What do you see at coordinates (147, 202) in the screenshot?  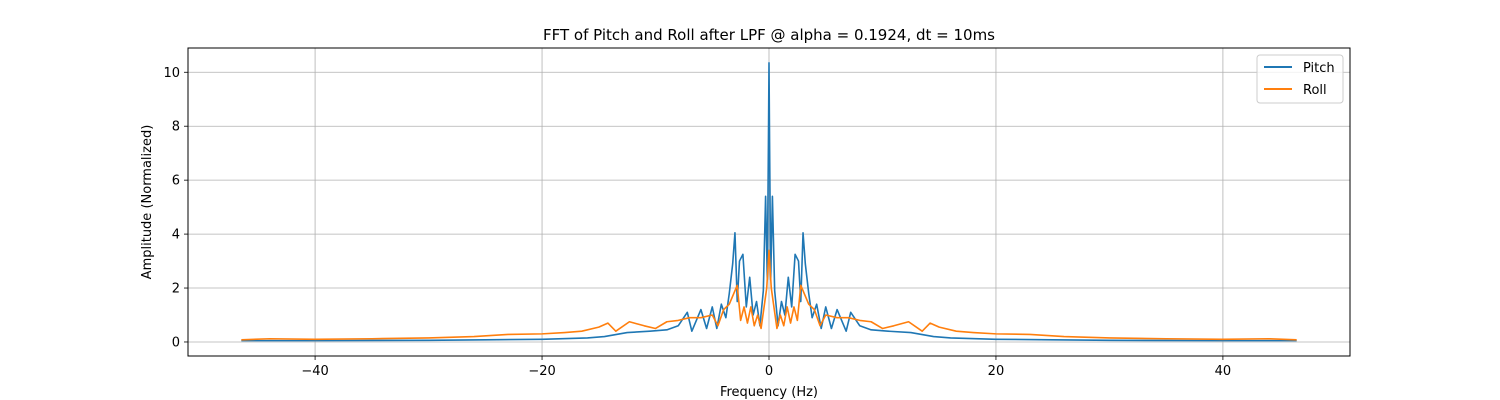 I see `y-axis-label: Amplitude (Normalized)` at bounding box center [147, 202].